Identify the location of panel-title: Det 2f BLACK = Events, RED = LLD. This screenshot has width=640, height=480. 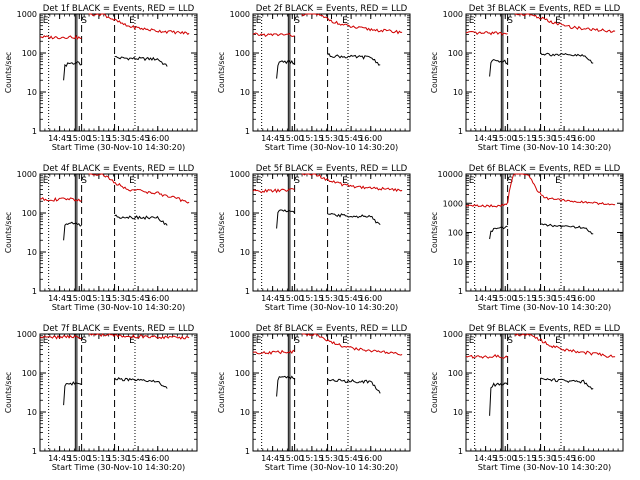
(332, 9).